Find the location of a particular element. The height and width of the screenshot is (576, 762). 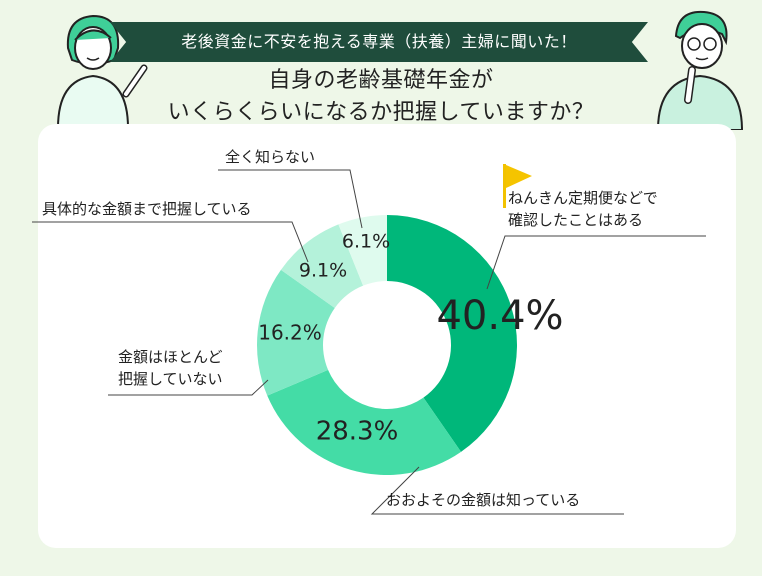

category-label-5: 全く知らない is located at coordinates (270, 157).